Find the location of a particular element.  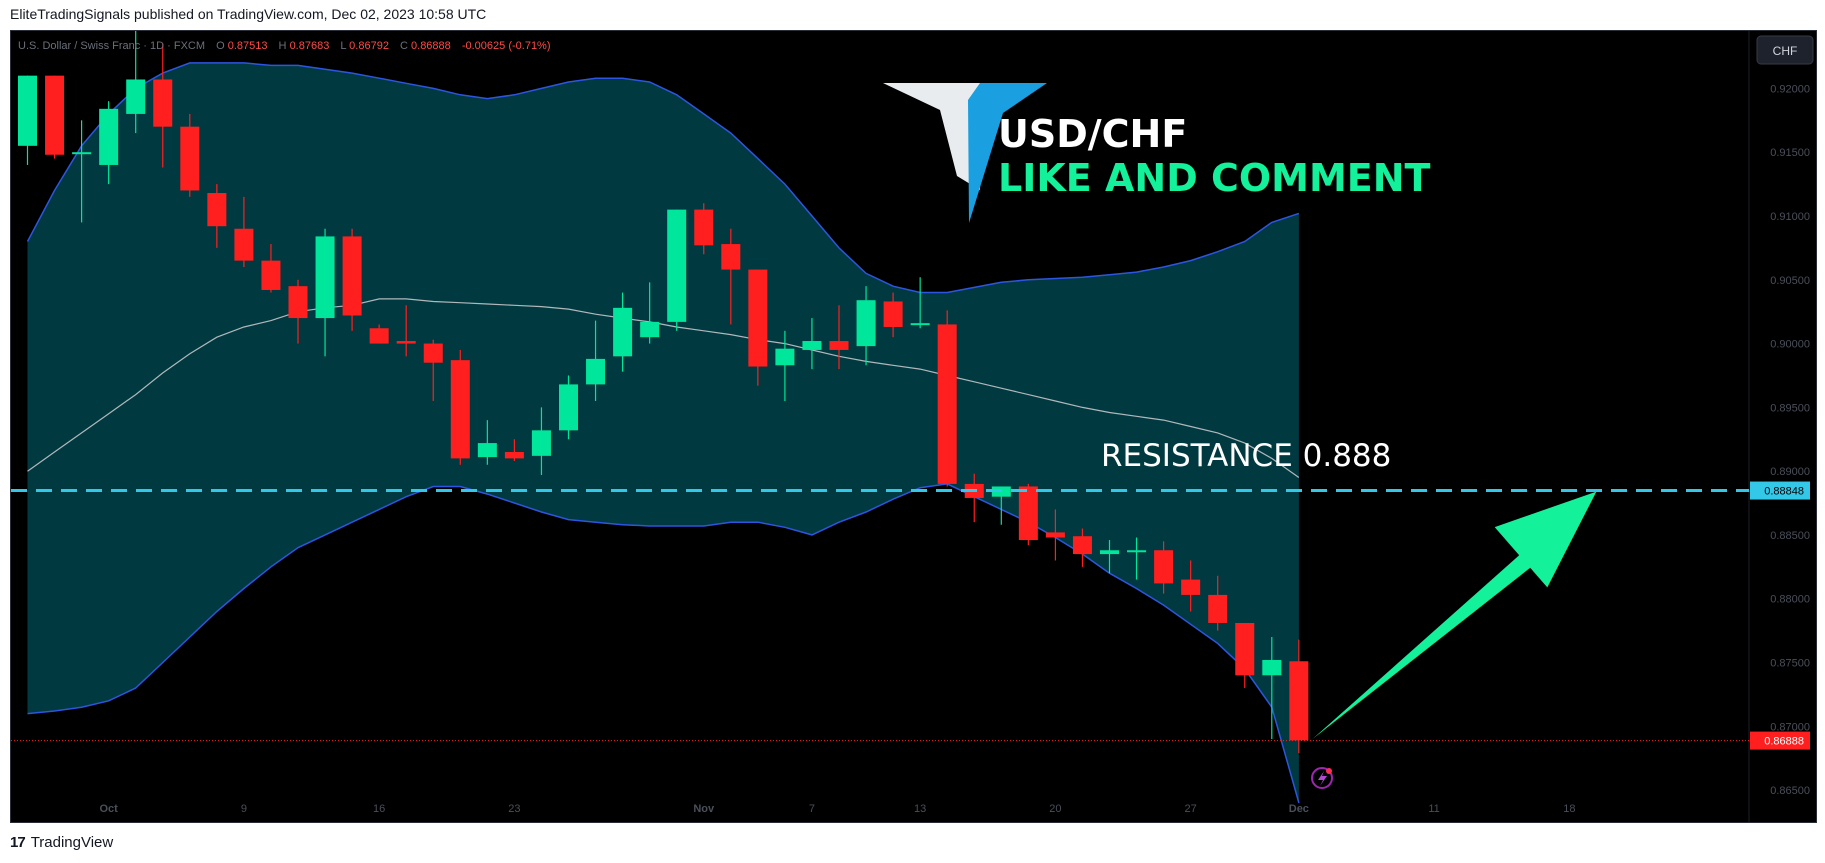

legend-high: 0.87683 is located at coordinates (310, 46).